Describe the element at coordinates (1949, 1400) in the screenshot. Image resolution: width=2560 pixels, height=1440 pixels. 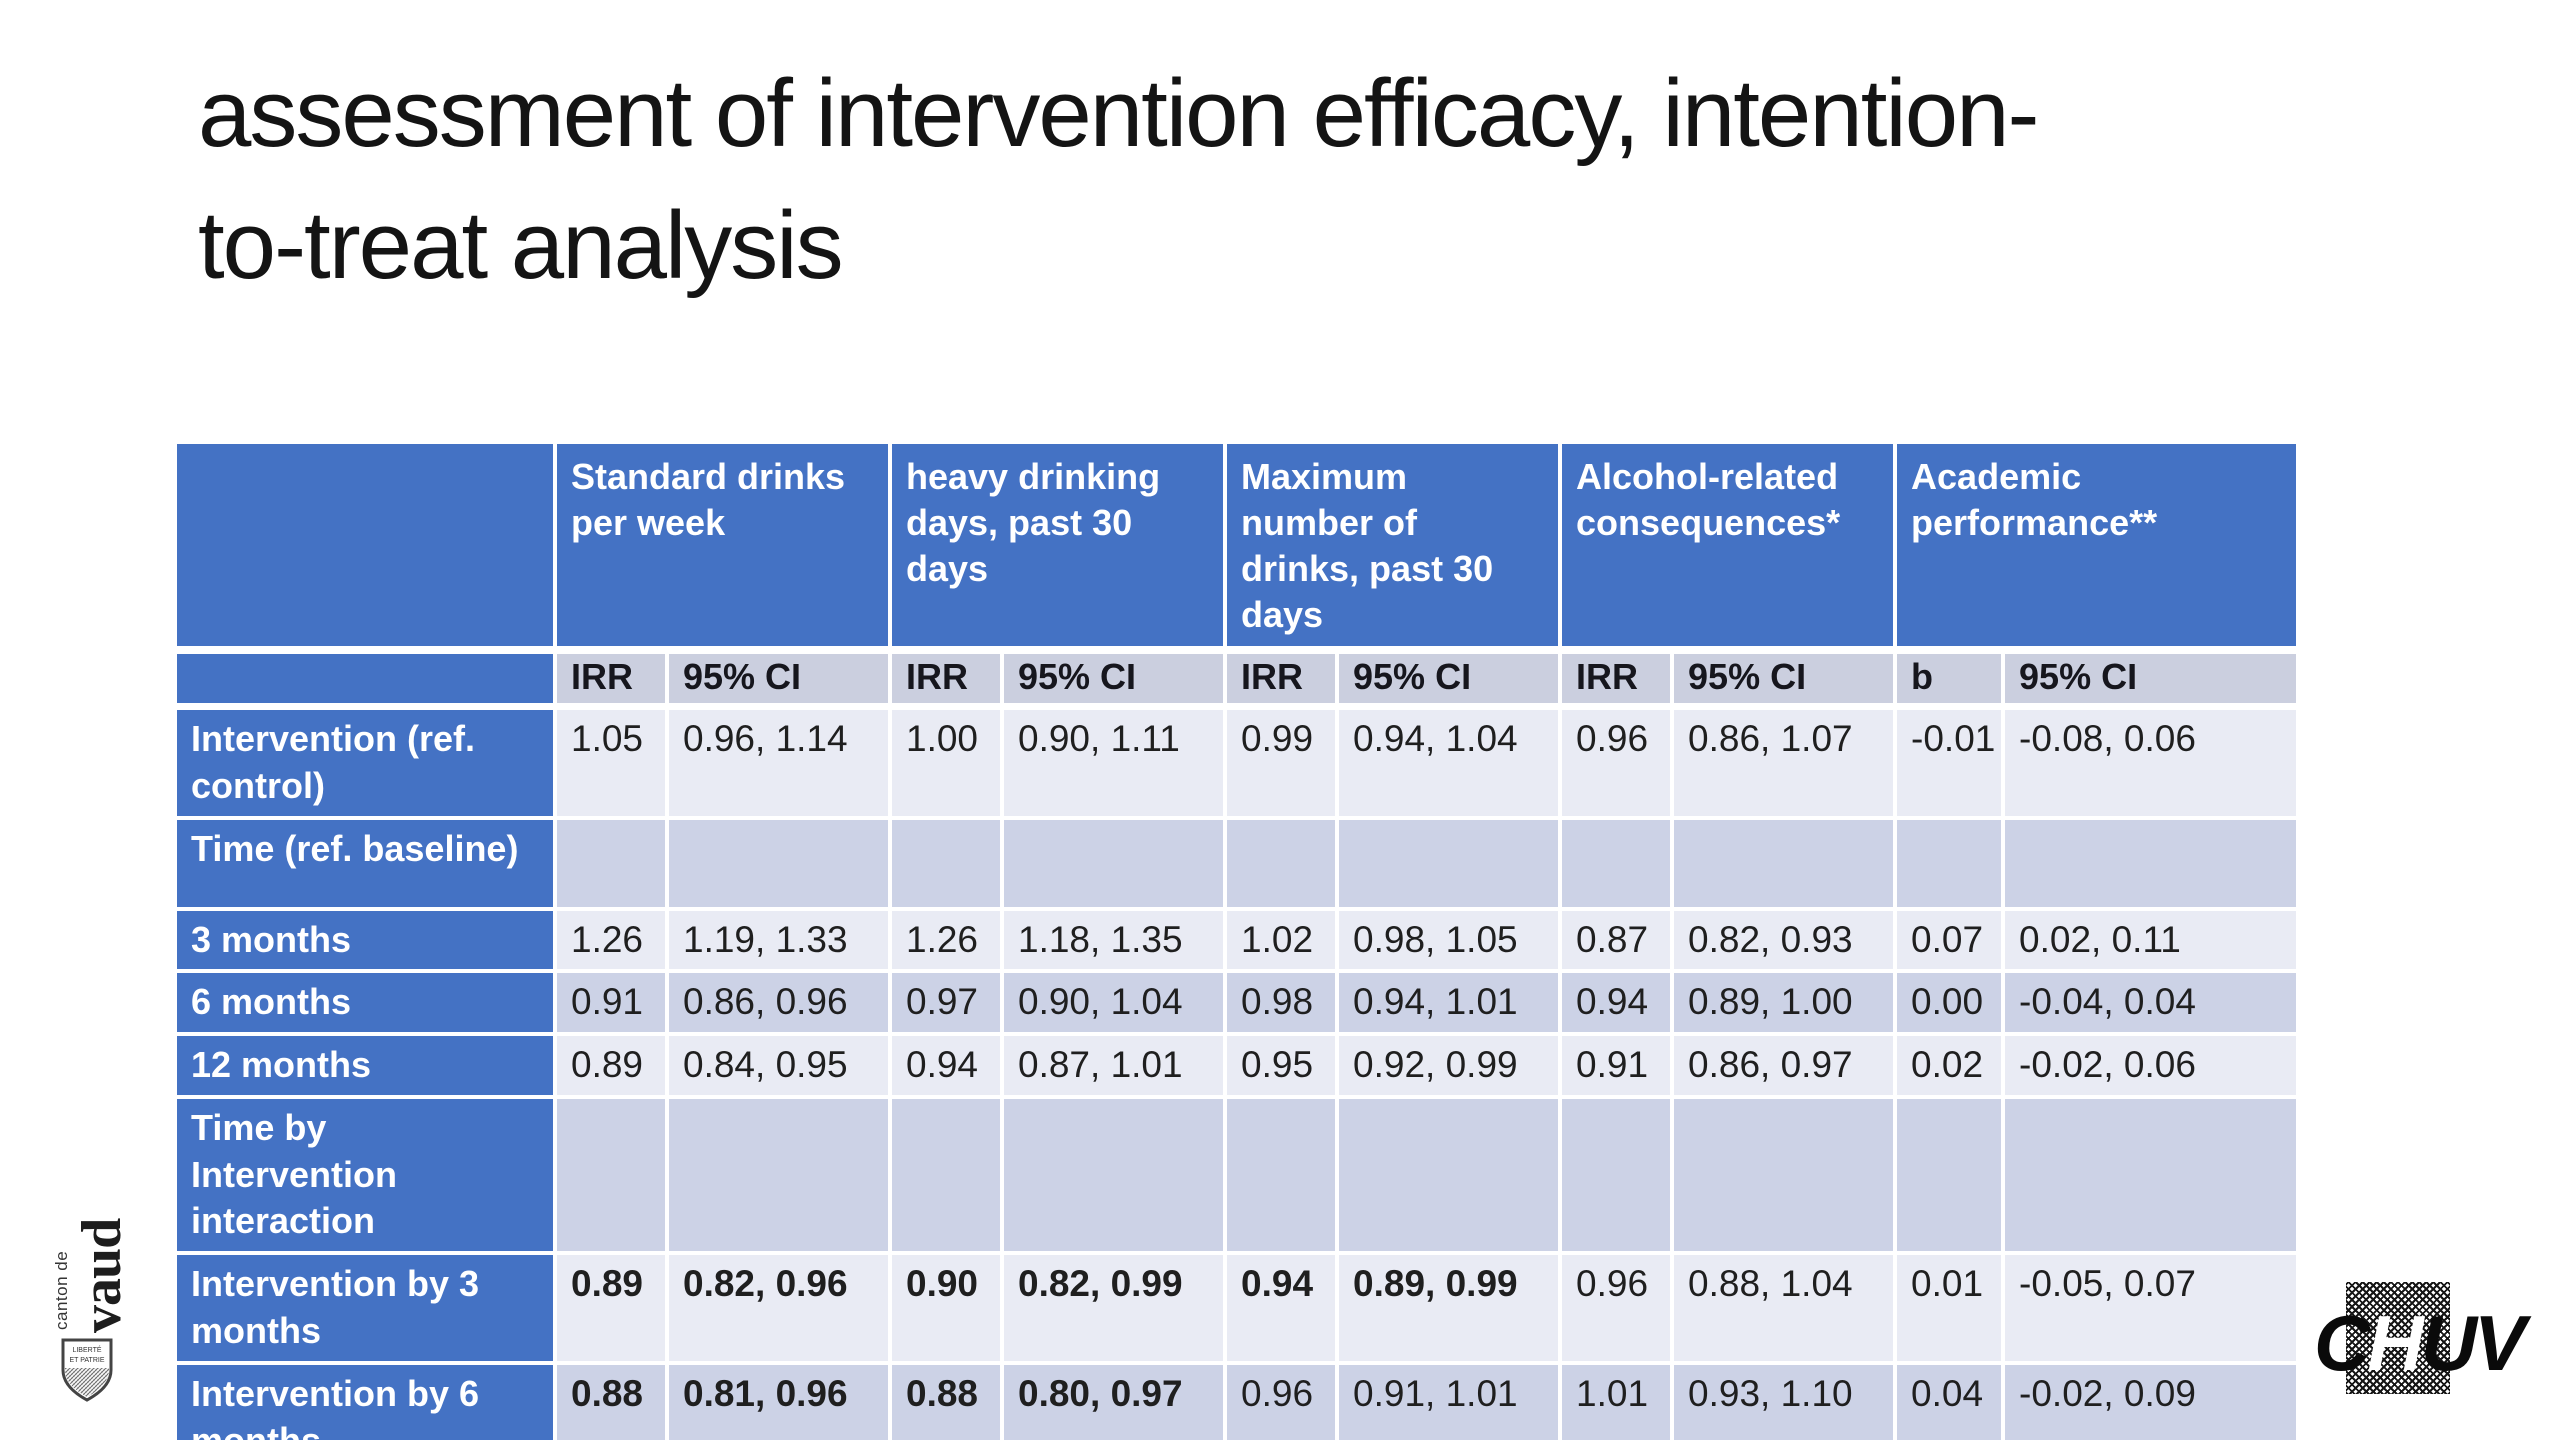
I see `value-cell: 0.04` at that location.